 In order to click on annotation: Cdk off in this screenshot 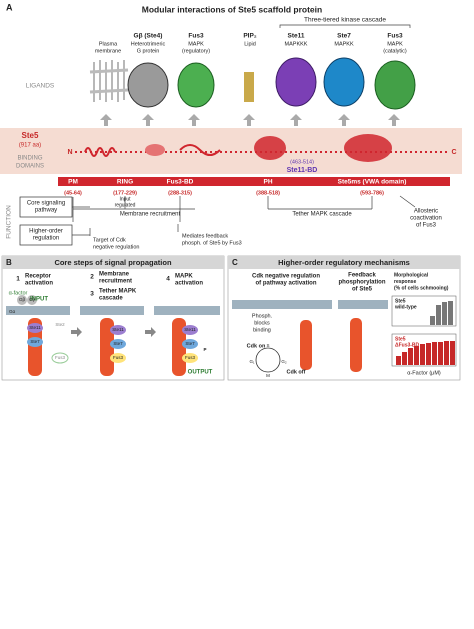, I will do `click(296, 372)`.